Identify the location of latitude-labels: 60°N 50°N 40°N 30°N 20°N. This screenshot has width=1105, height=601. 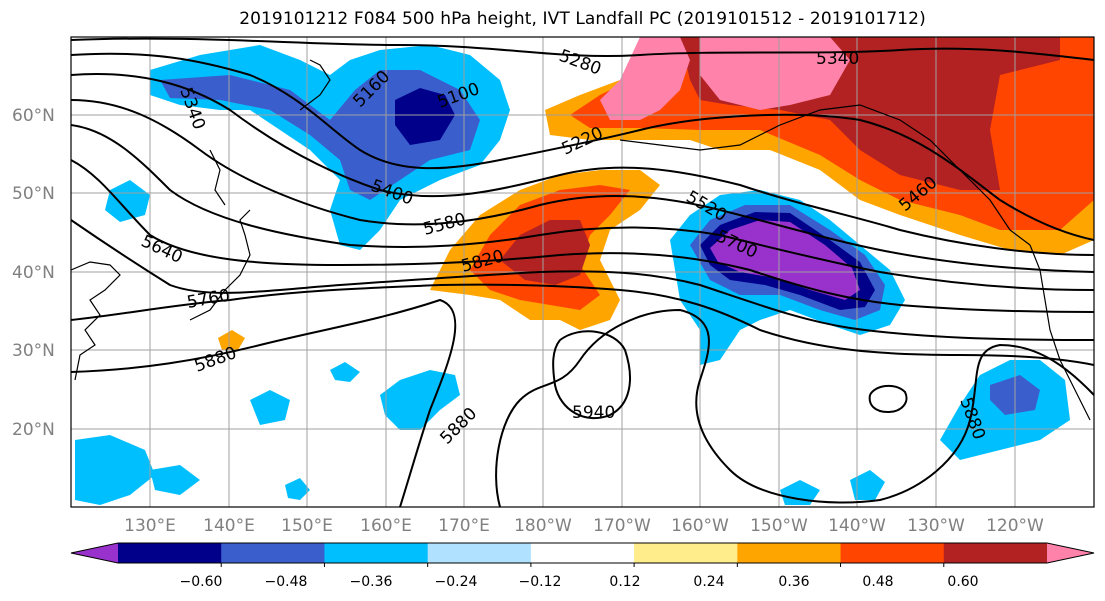
(33, 273).